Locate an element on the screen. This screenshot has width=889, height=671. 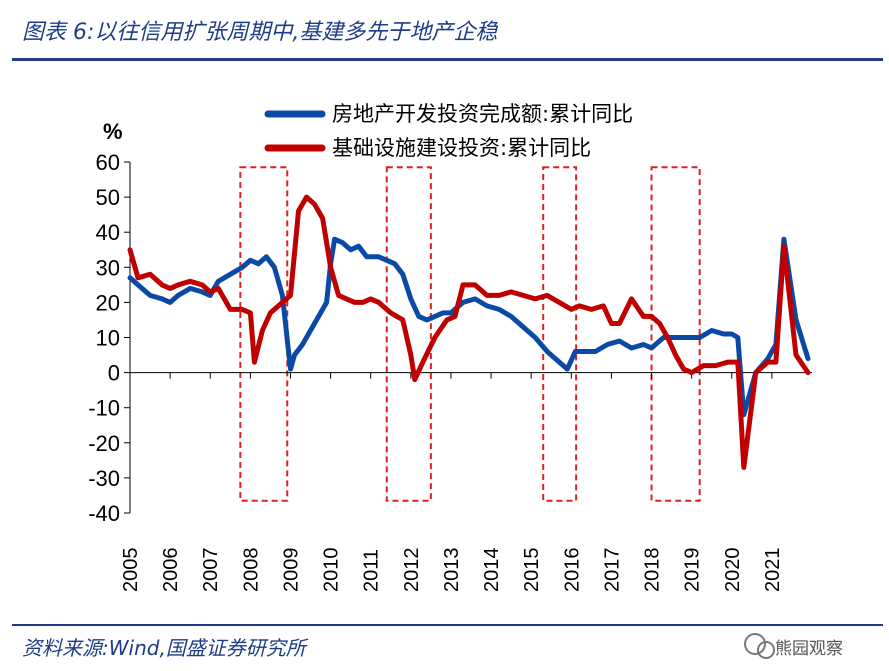
legend: 房地产开发投资完成额:累计同比 基础设施建设投资:累计同比 is located at coordinates (448, 131).